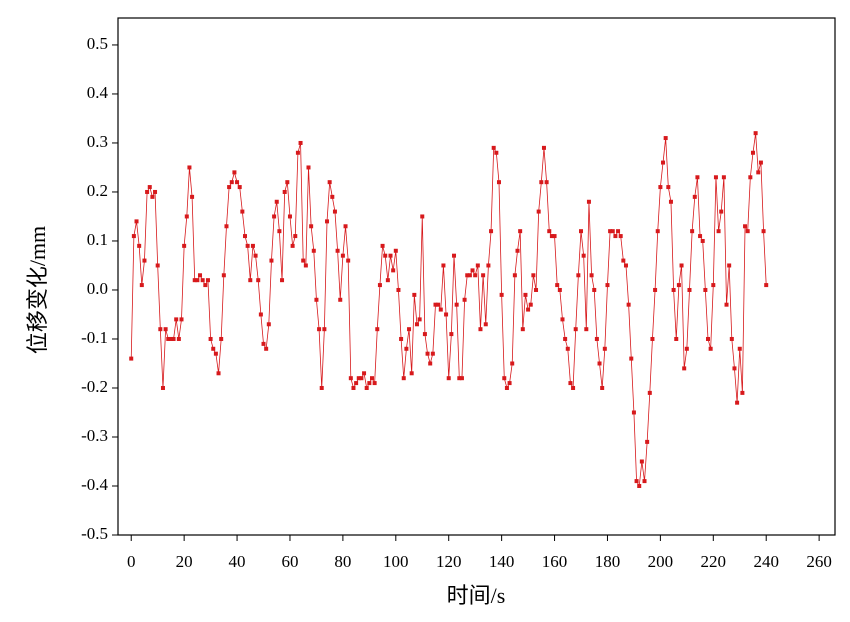 This screenshot has width=850, height=622. What do you see at coordinates (555, 561) in the screenshot?
I see `x-tick-label: 160` at bounding box center [555, 561].